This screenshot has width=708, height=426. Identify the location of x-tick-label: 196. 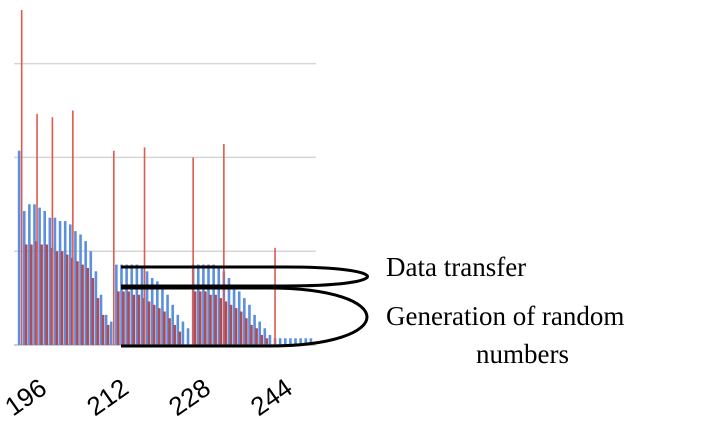
(26, 396).